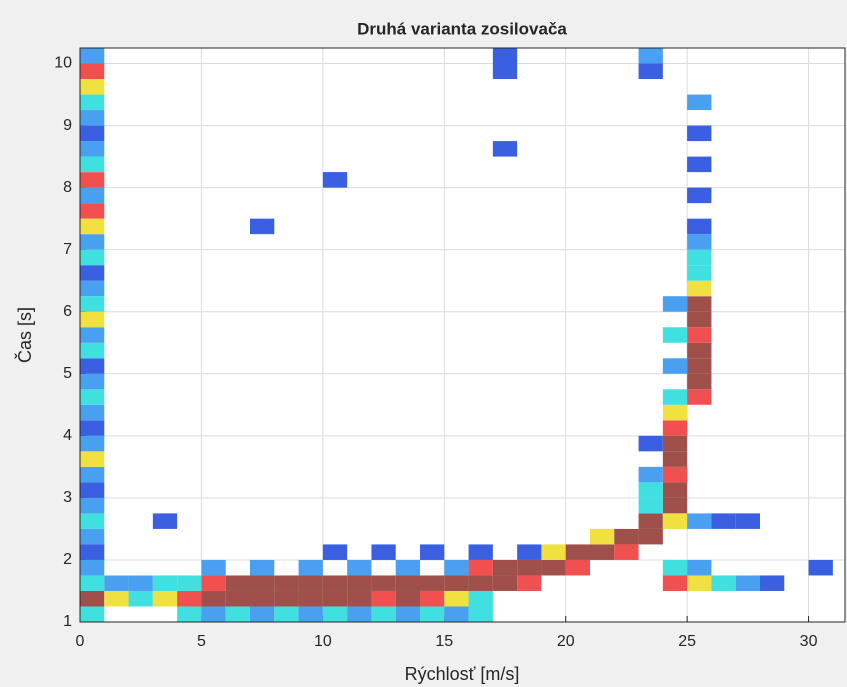 The height and width of the screenshot is (687, 847). I want to click on y-tick-label: 3, so click(67, 497).